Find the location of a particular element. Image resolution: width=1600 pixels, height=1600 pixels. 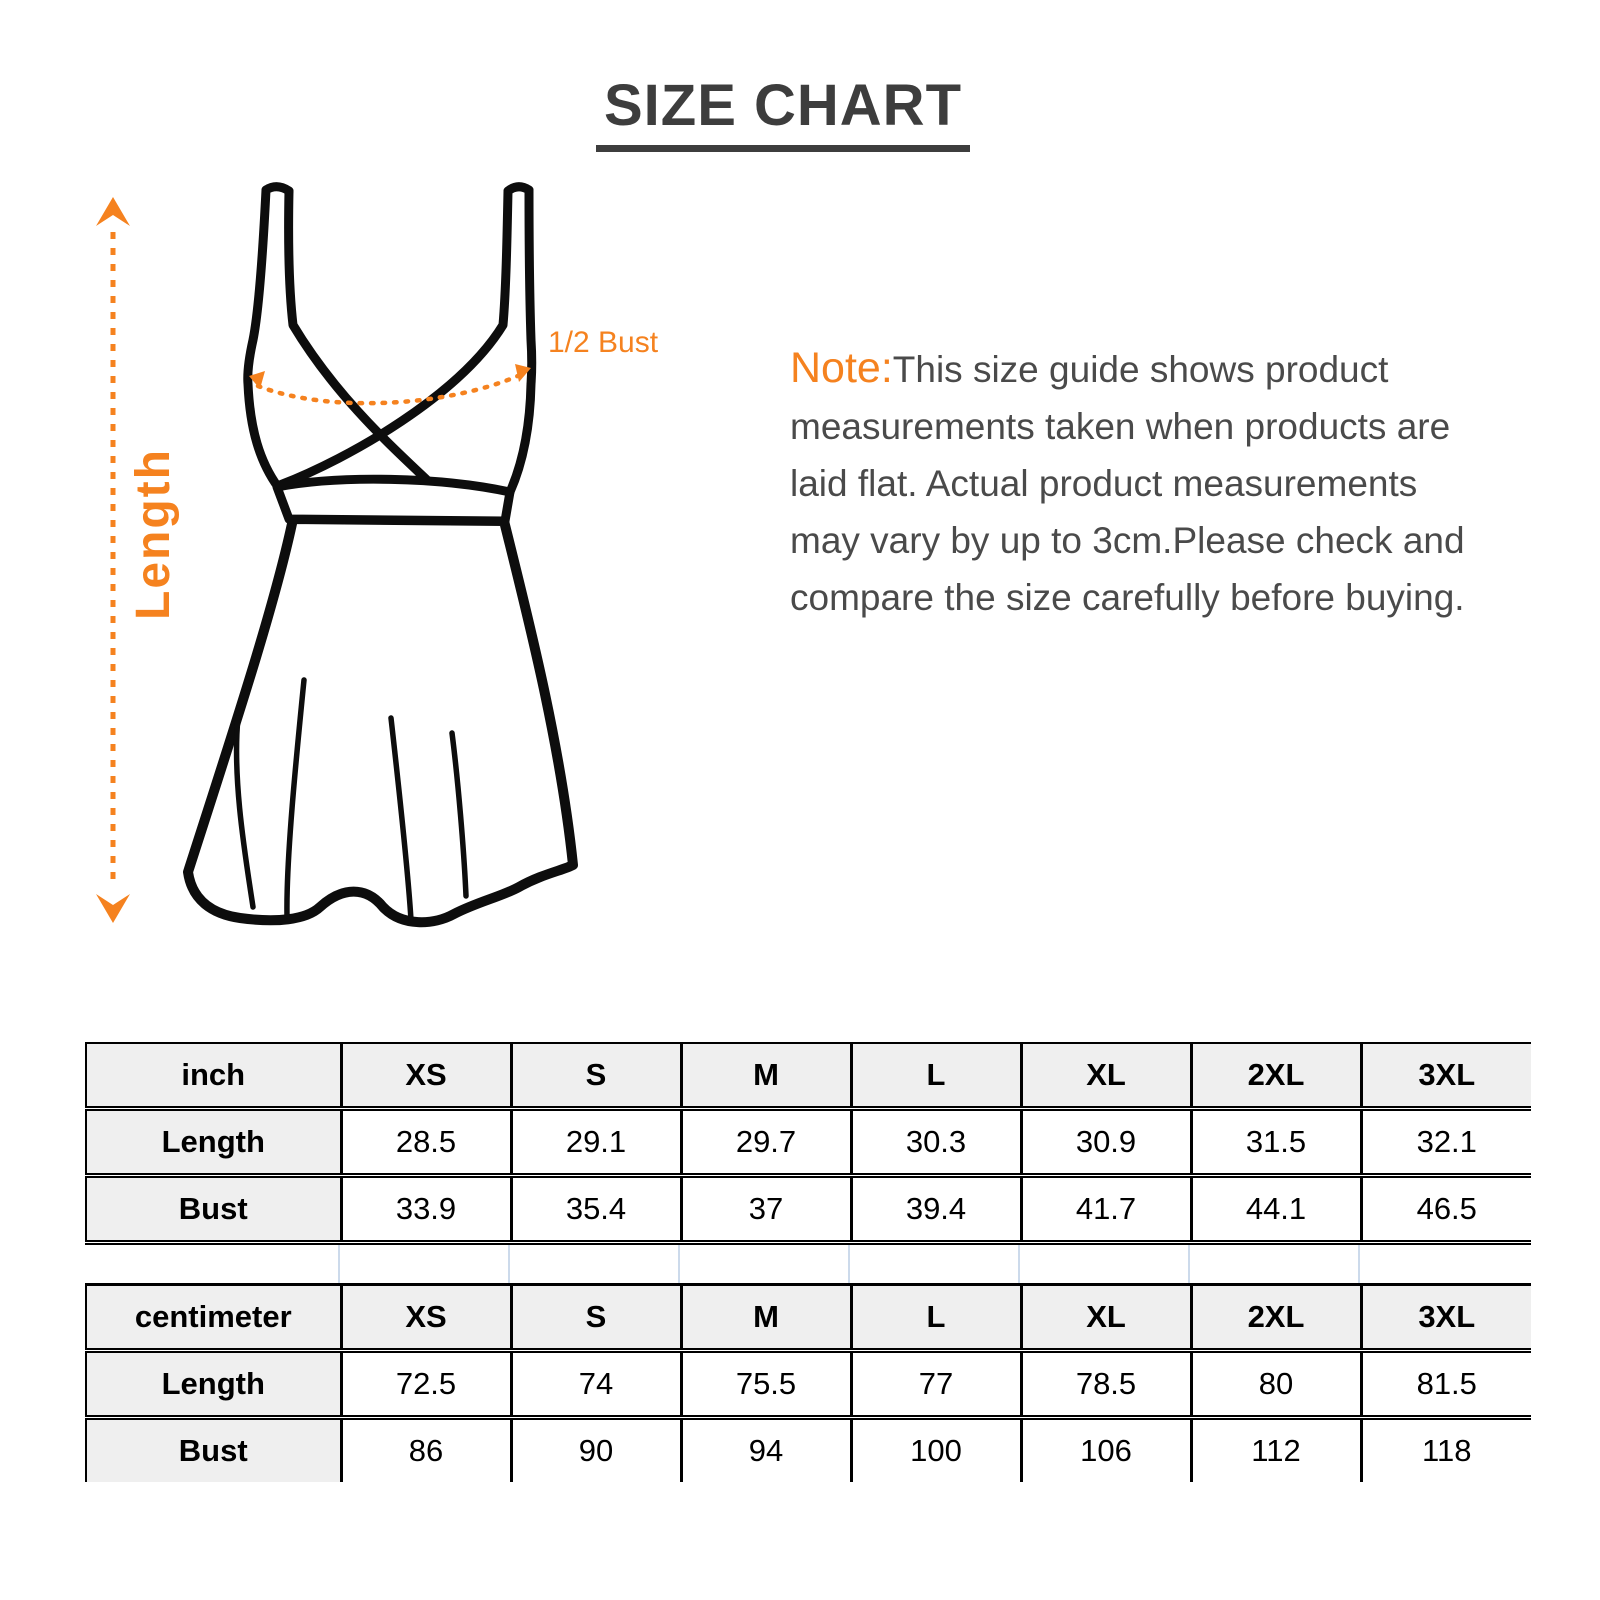

table-row: Bust 33.9 35.4 37 39.4 41.7 44.1 46.5 is located at coordinates (808, 1209).